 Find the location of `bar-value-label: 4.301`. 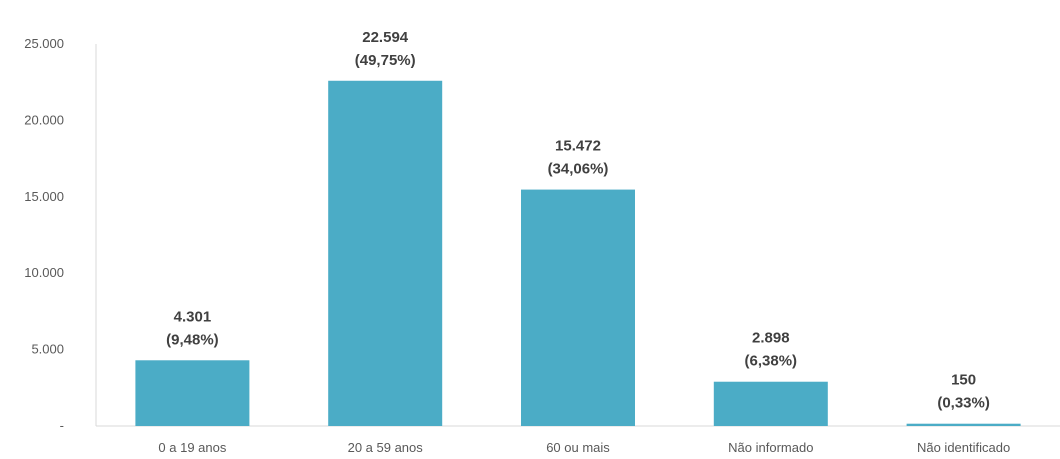

bar-value-label: 4.301 is located at coordinates (193, 316).